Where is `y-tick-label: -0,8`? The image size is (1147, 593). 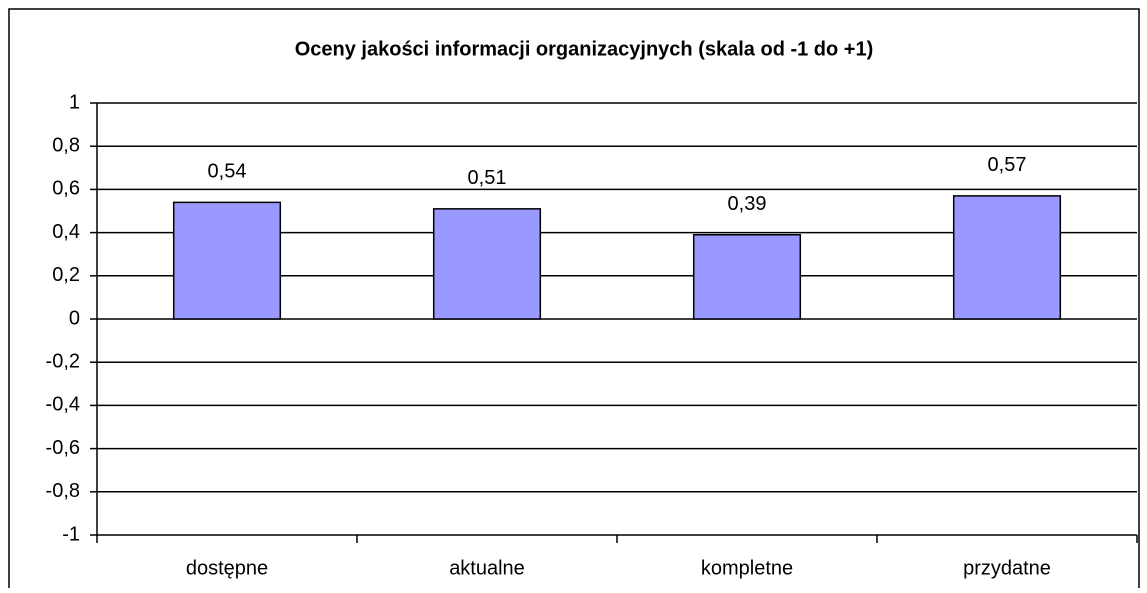
y-tick-label: -0,8 is located at coordinates (63, 491).